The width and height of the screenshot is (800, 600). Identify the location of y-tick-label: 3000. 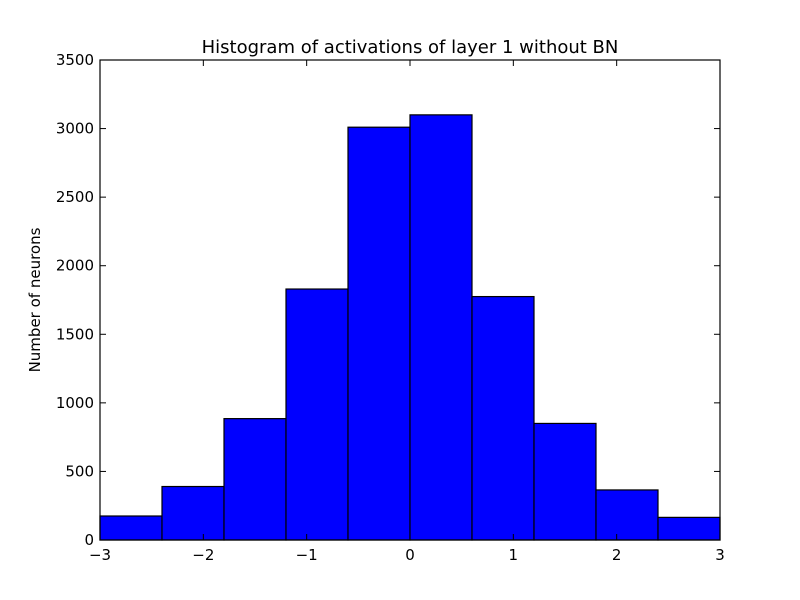
(75, 129).